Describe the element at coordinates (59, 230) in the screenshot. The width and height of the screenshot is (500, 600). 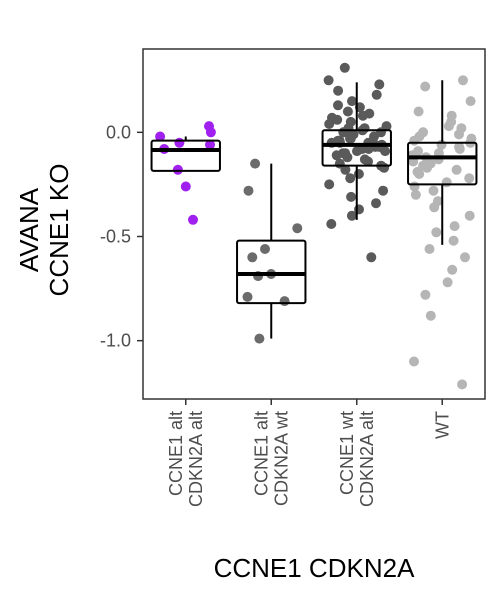
I see `y-axis-title-line-2: CCNE1 KO` at that location.